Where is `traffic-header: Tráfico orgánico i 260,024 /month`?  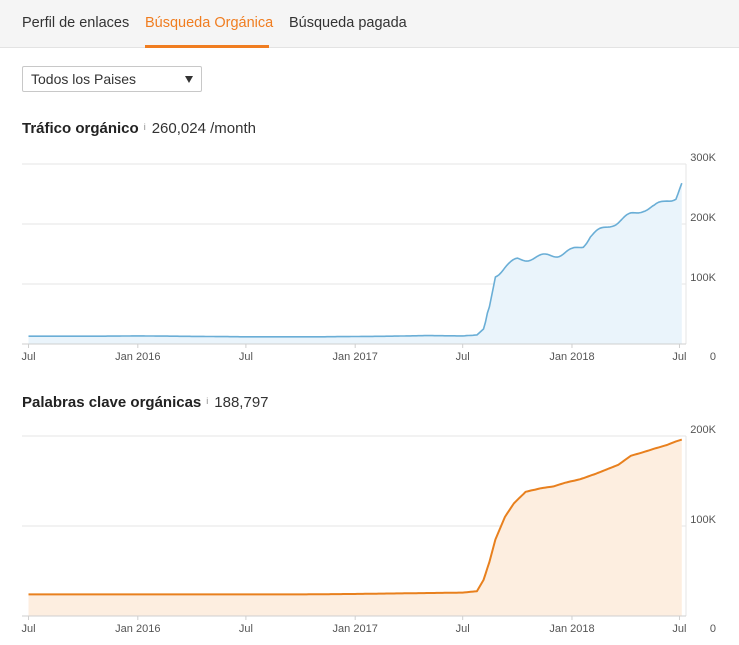 traffic-header: Tráfico orgánico i 260,024 /month is located at coordinates (139, 128).